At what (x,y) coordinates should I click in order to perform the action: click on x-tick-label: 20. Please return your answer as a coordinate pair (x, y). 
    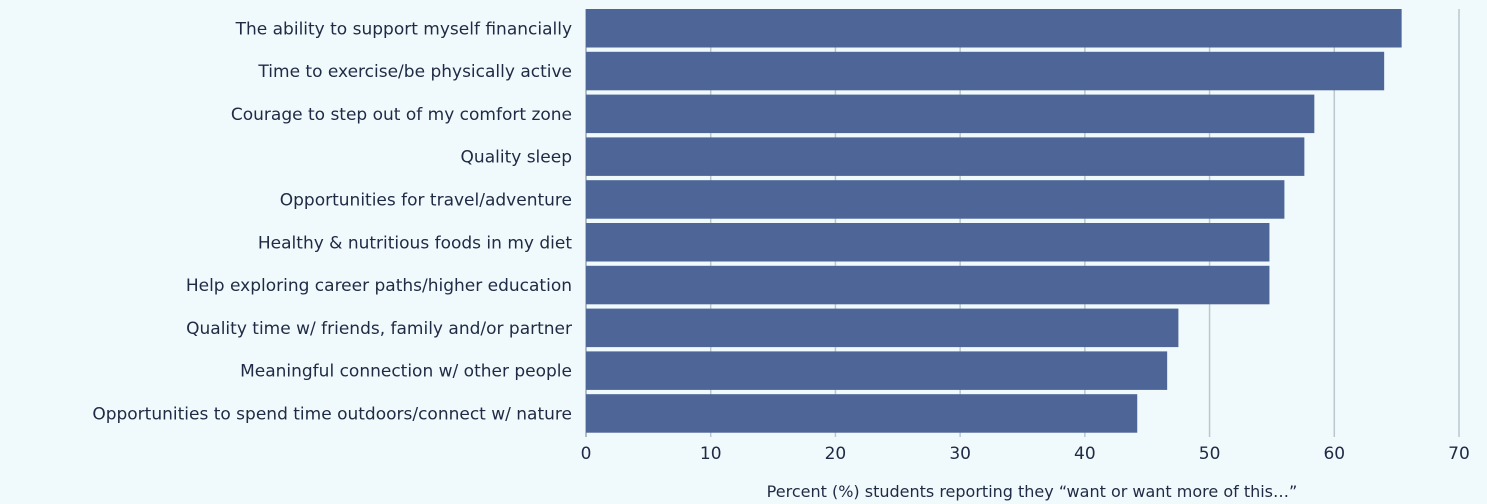
    Looking at the image, I should click on (836, 454).